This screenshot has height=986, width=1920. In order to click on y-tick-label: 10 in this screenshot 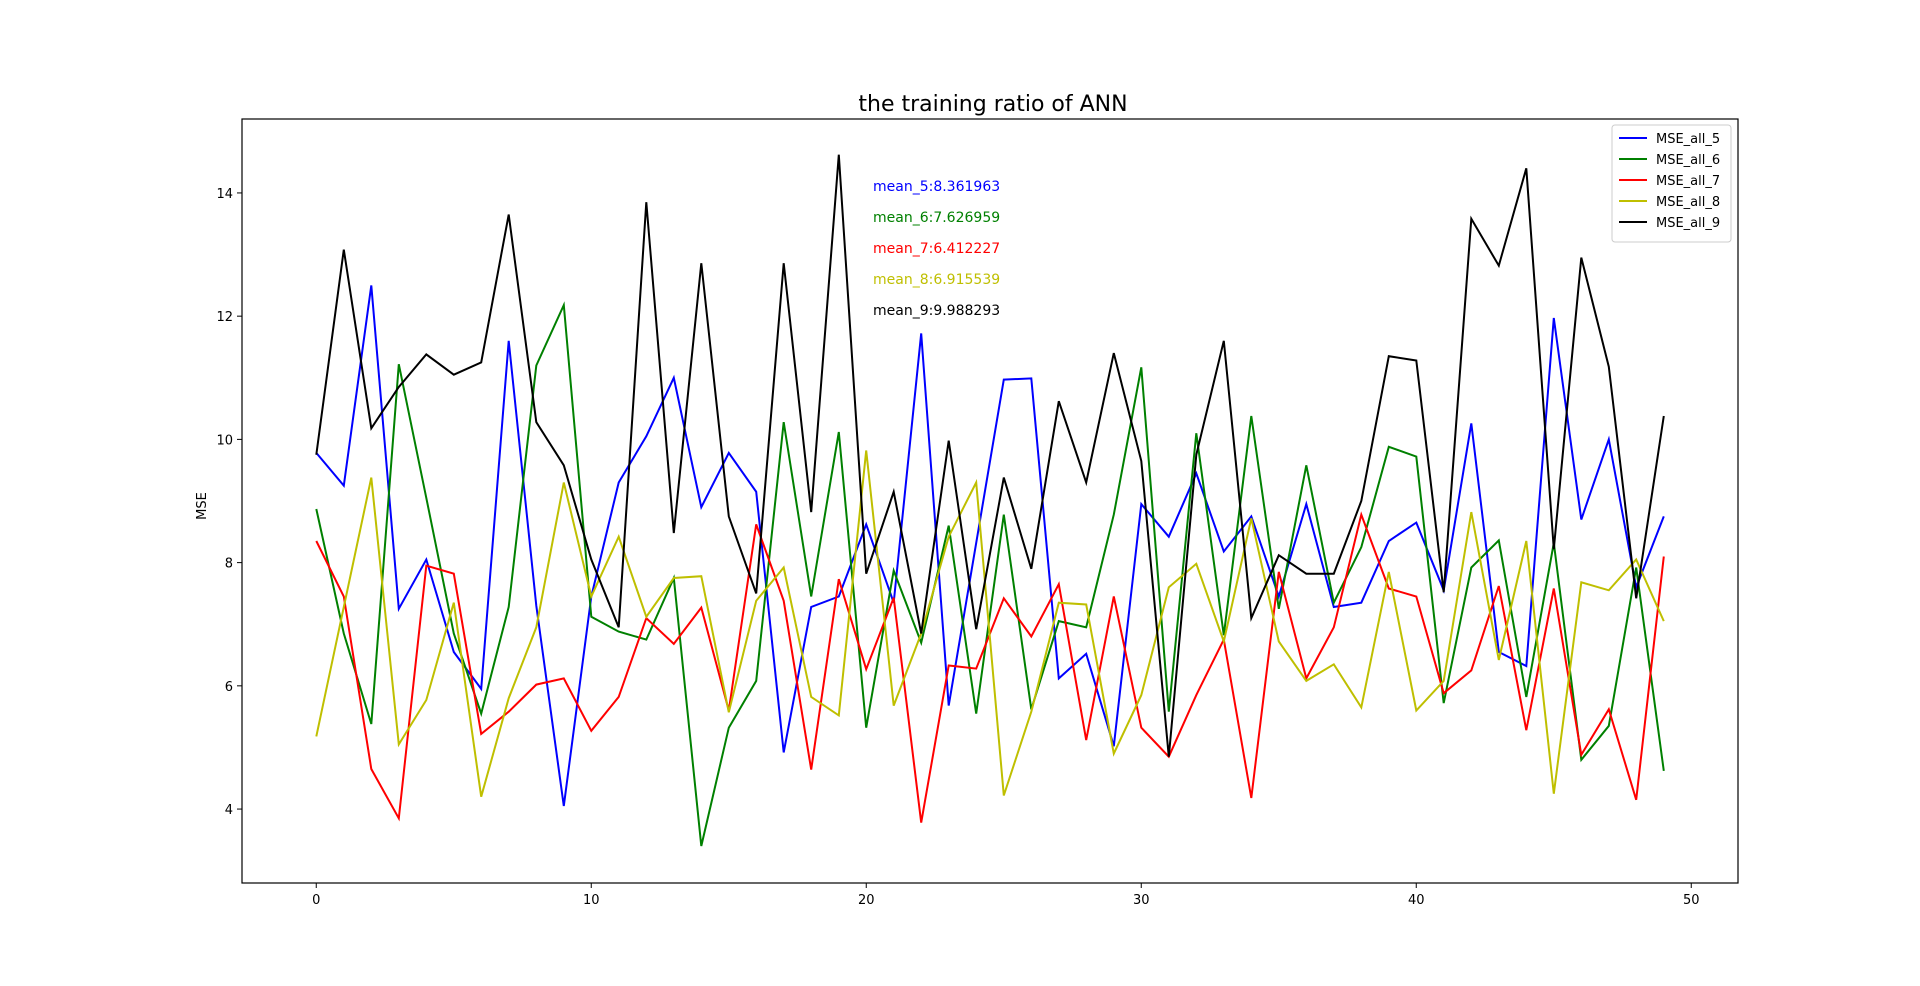, I will do `click(224, 440)`.